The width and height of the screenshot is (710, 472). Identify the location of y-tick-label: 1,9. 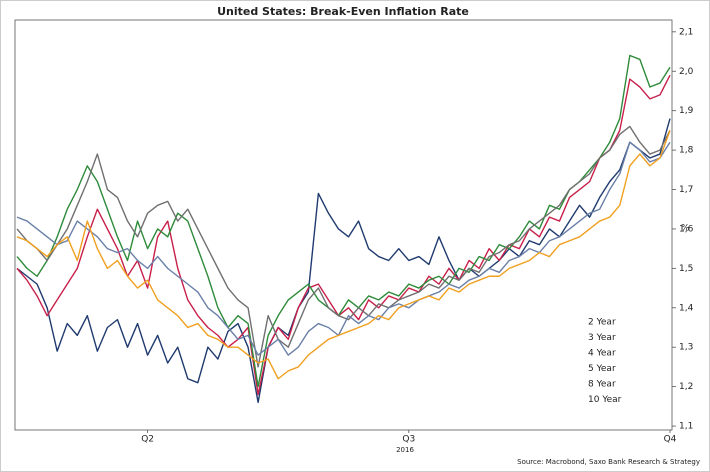
(686, 111).